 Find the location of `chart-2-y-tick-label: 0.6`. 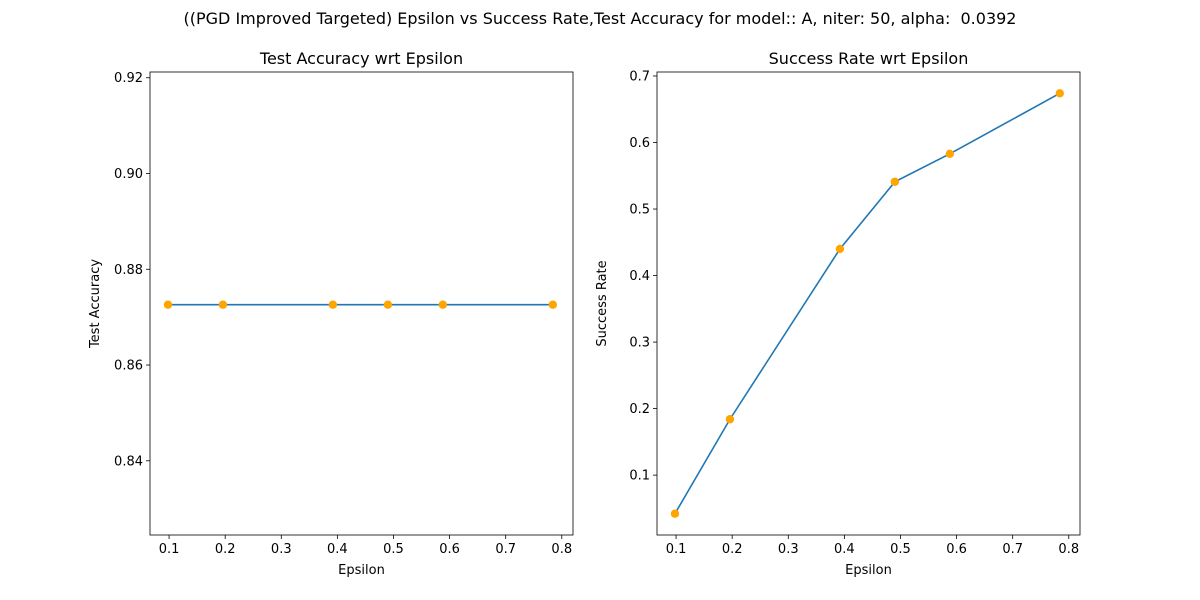

chart-2-y-tick-label: 0.6 is located at coordinates (639, 143).